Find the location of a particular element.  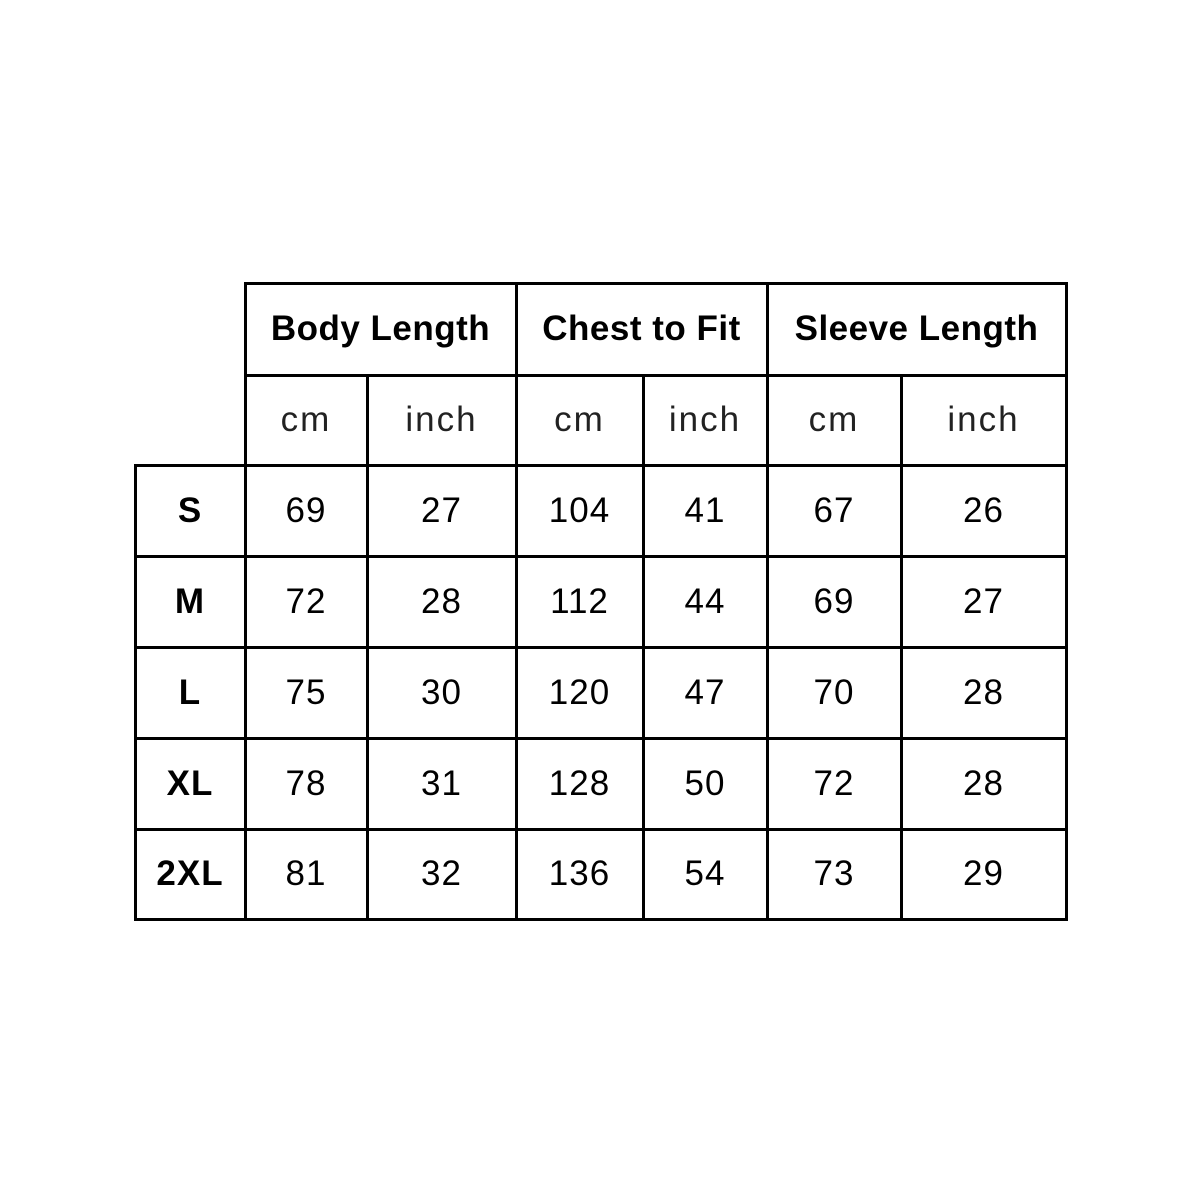

table-cell-text: 78 is located at coordinates (306, 783).